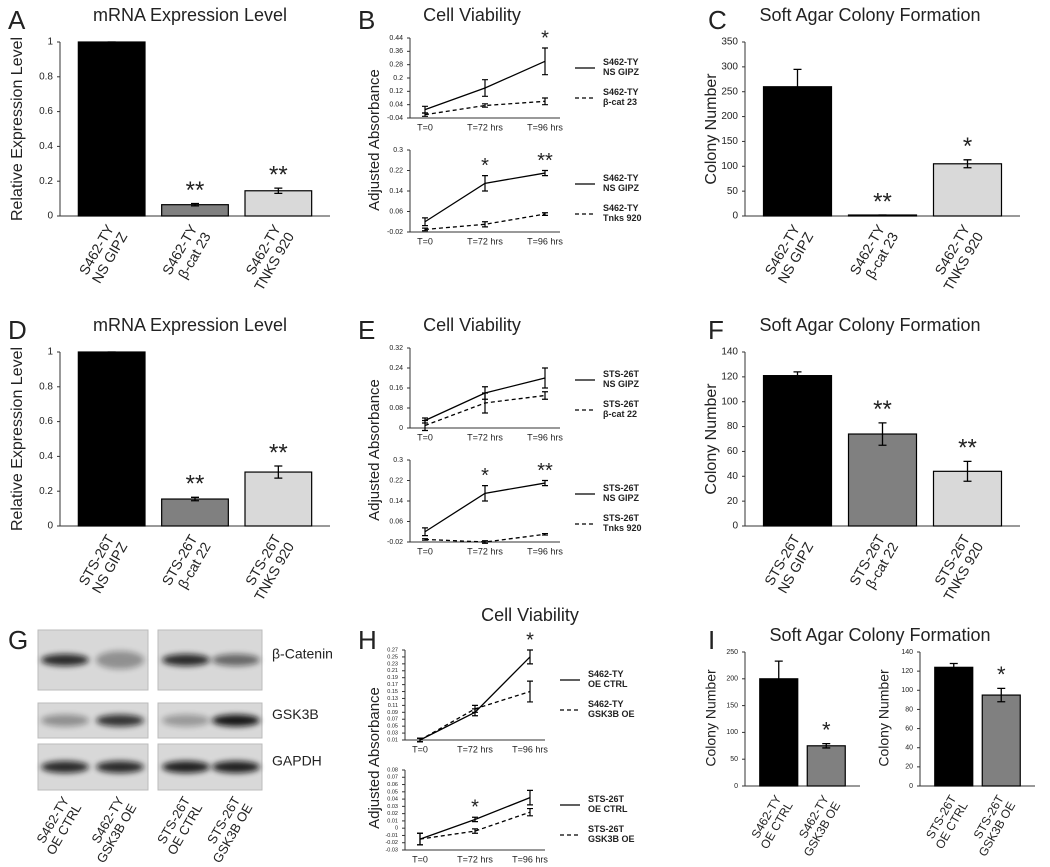 The height and width of the screenshot is (867, 1050). I want to click on y-tick-label: 0.14, so click(396, 501).